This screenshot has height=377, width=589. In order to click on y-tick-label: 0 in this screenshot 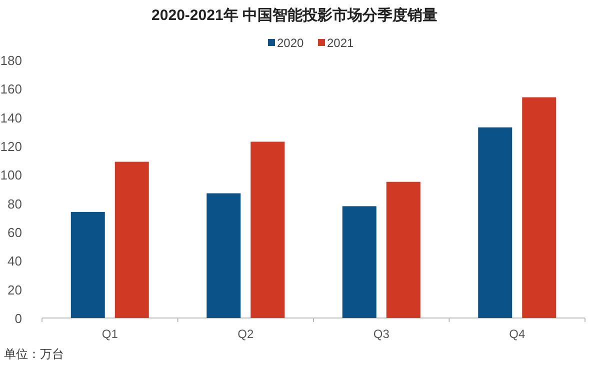, I will do `click(18, 318)`.